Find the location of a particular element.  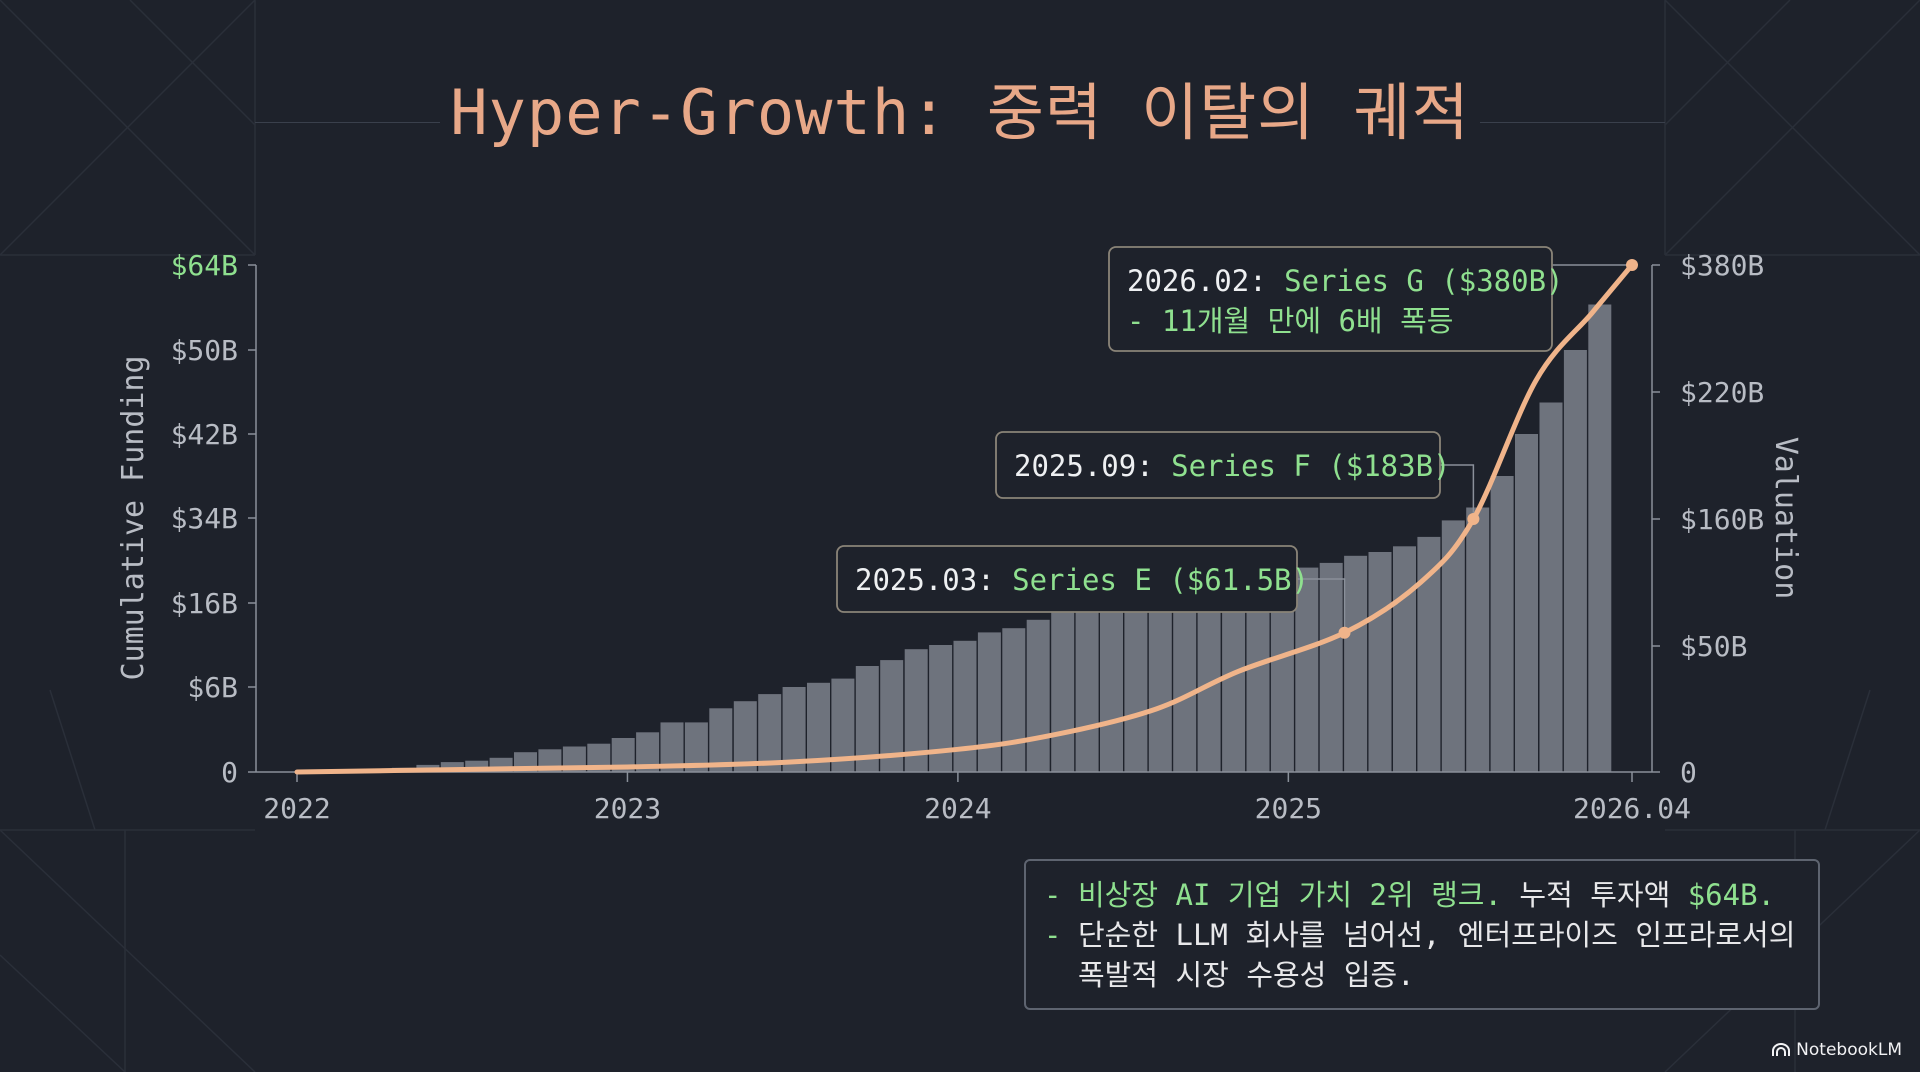

right-tick-label: $220B is located at coordinates (1722, 392).